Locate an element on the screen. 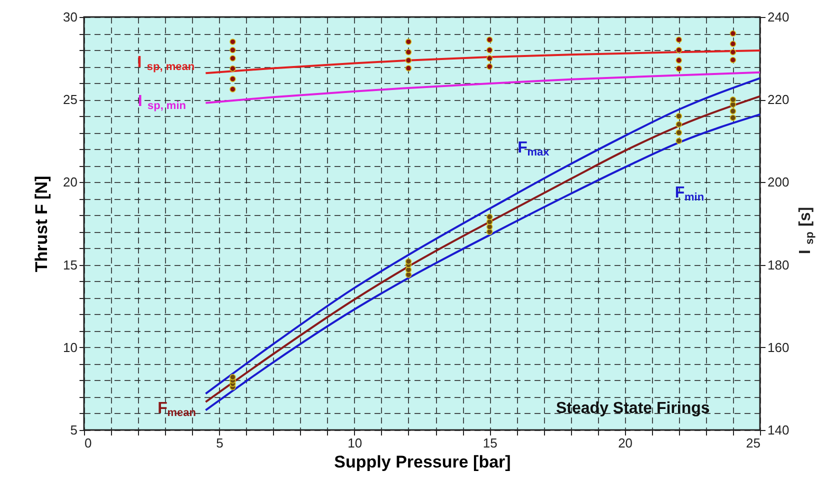  y2-tick-label: 140 is located at coordinates (779, 430).